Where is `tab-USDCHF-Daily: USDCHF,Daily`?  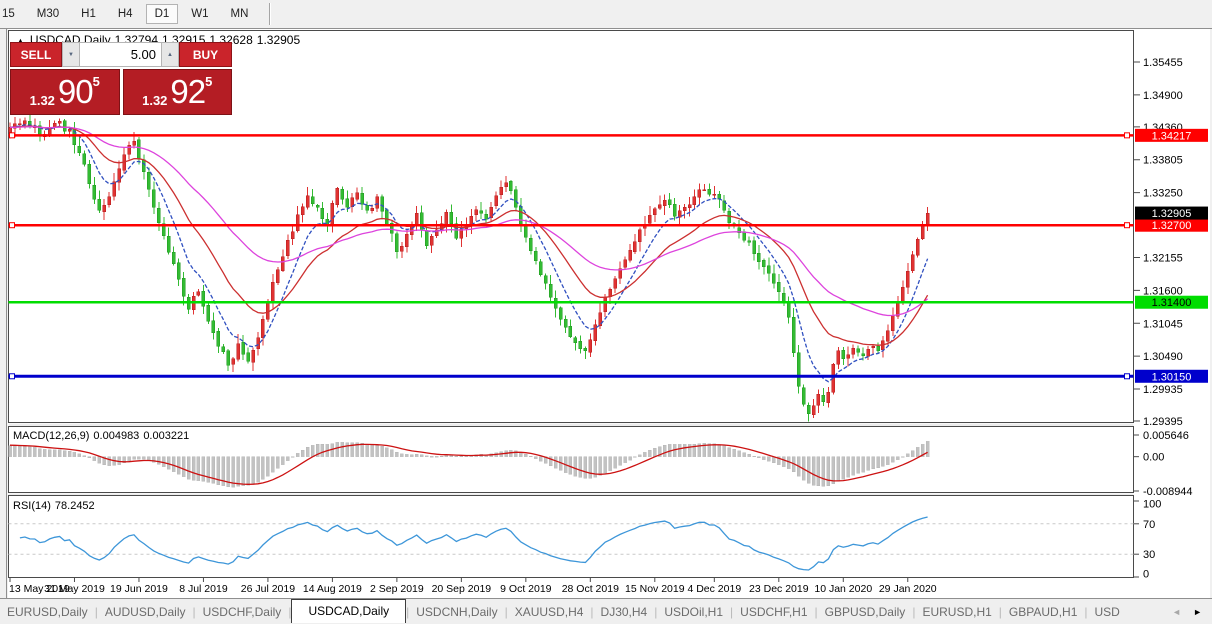 tab-USDCHF-Daily: USDCHF,Daily is located at coordinates (242, 611).